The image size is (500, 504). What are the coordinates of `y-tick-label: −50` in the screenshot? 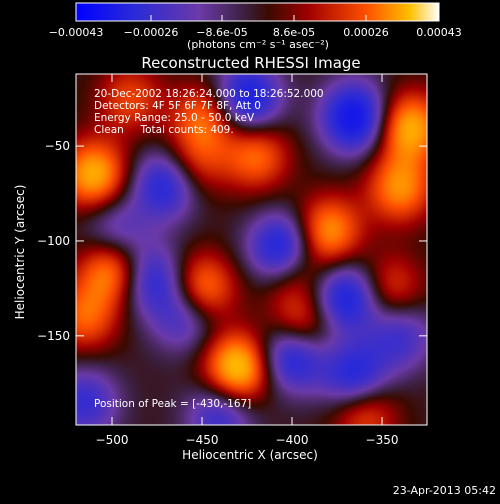 It's located at (57, 146).